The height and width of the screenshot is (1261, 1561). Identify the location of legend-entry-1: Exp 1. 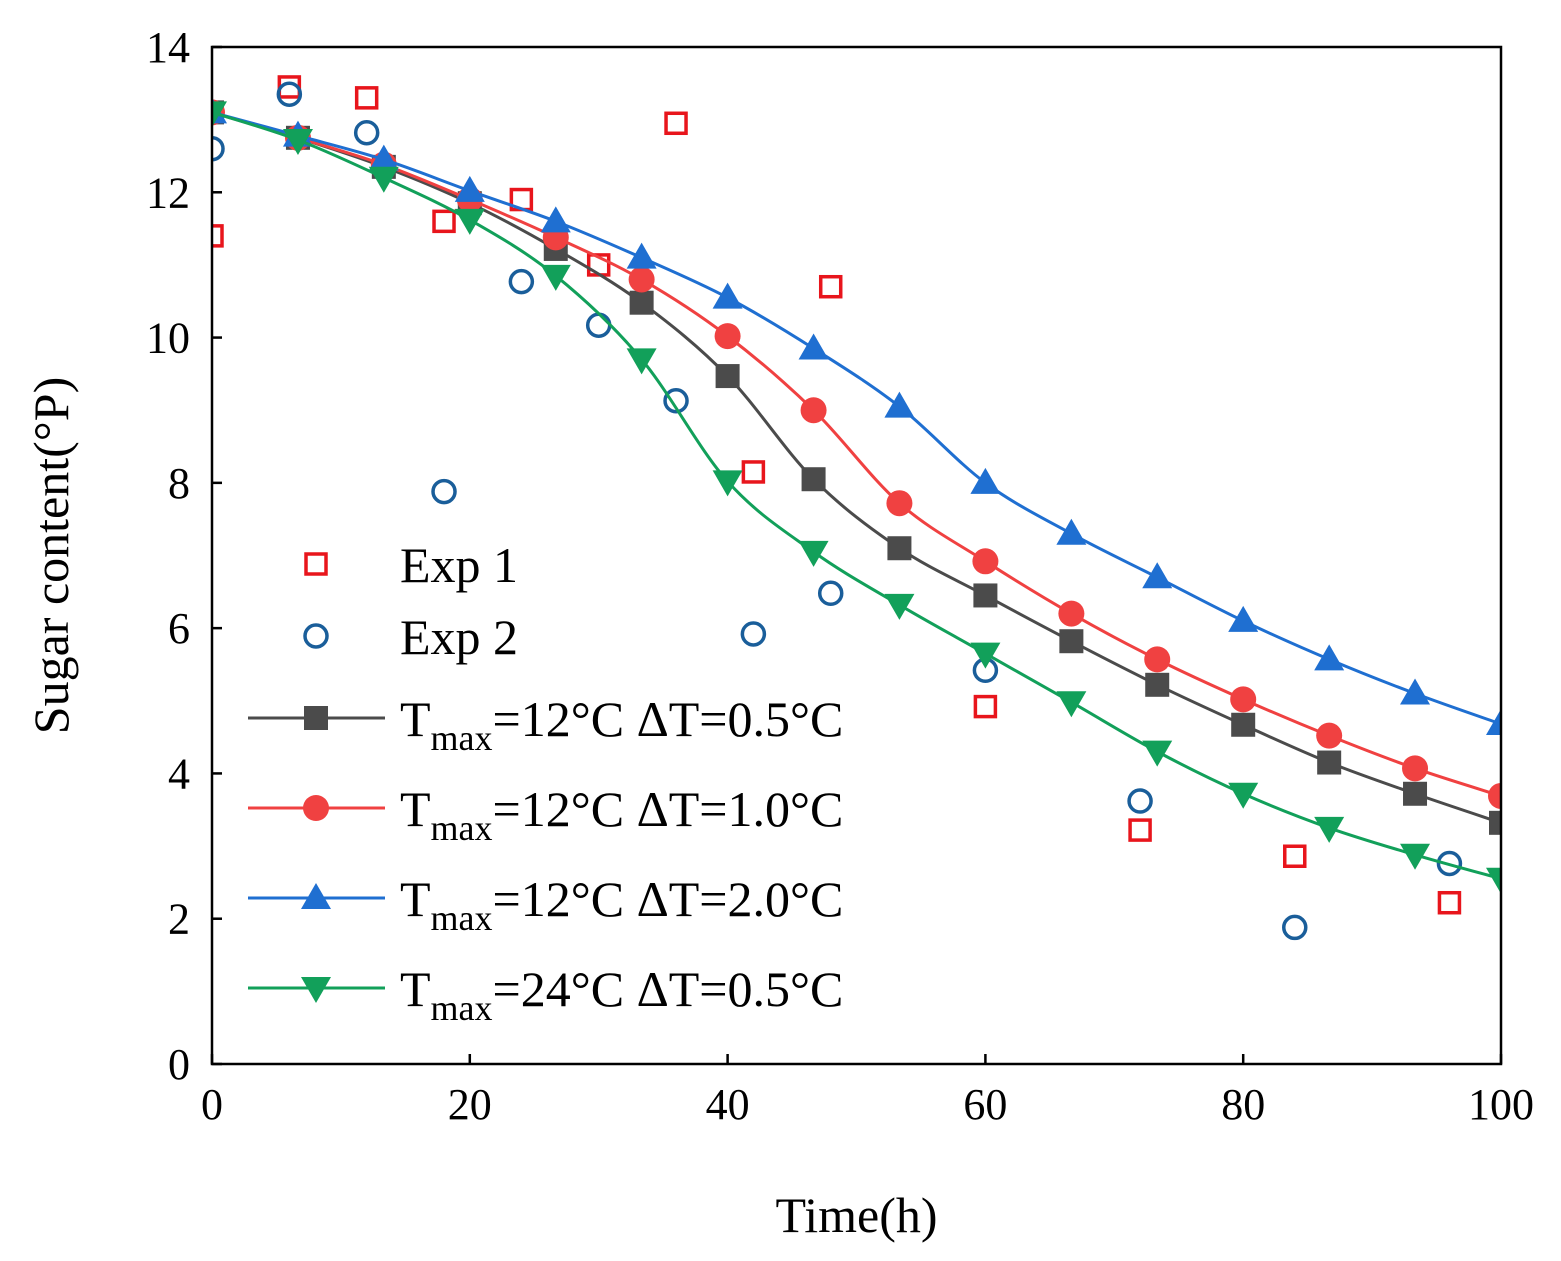
(411, 565).